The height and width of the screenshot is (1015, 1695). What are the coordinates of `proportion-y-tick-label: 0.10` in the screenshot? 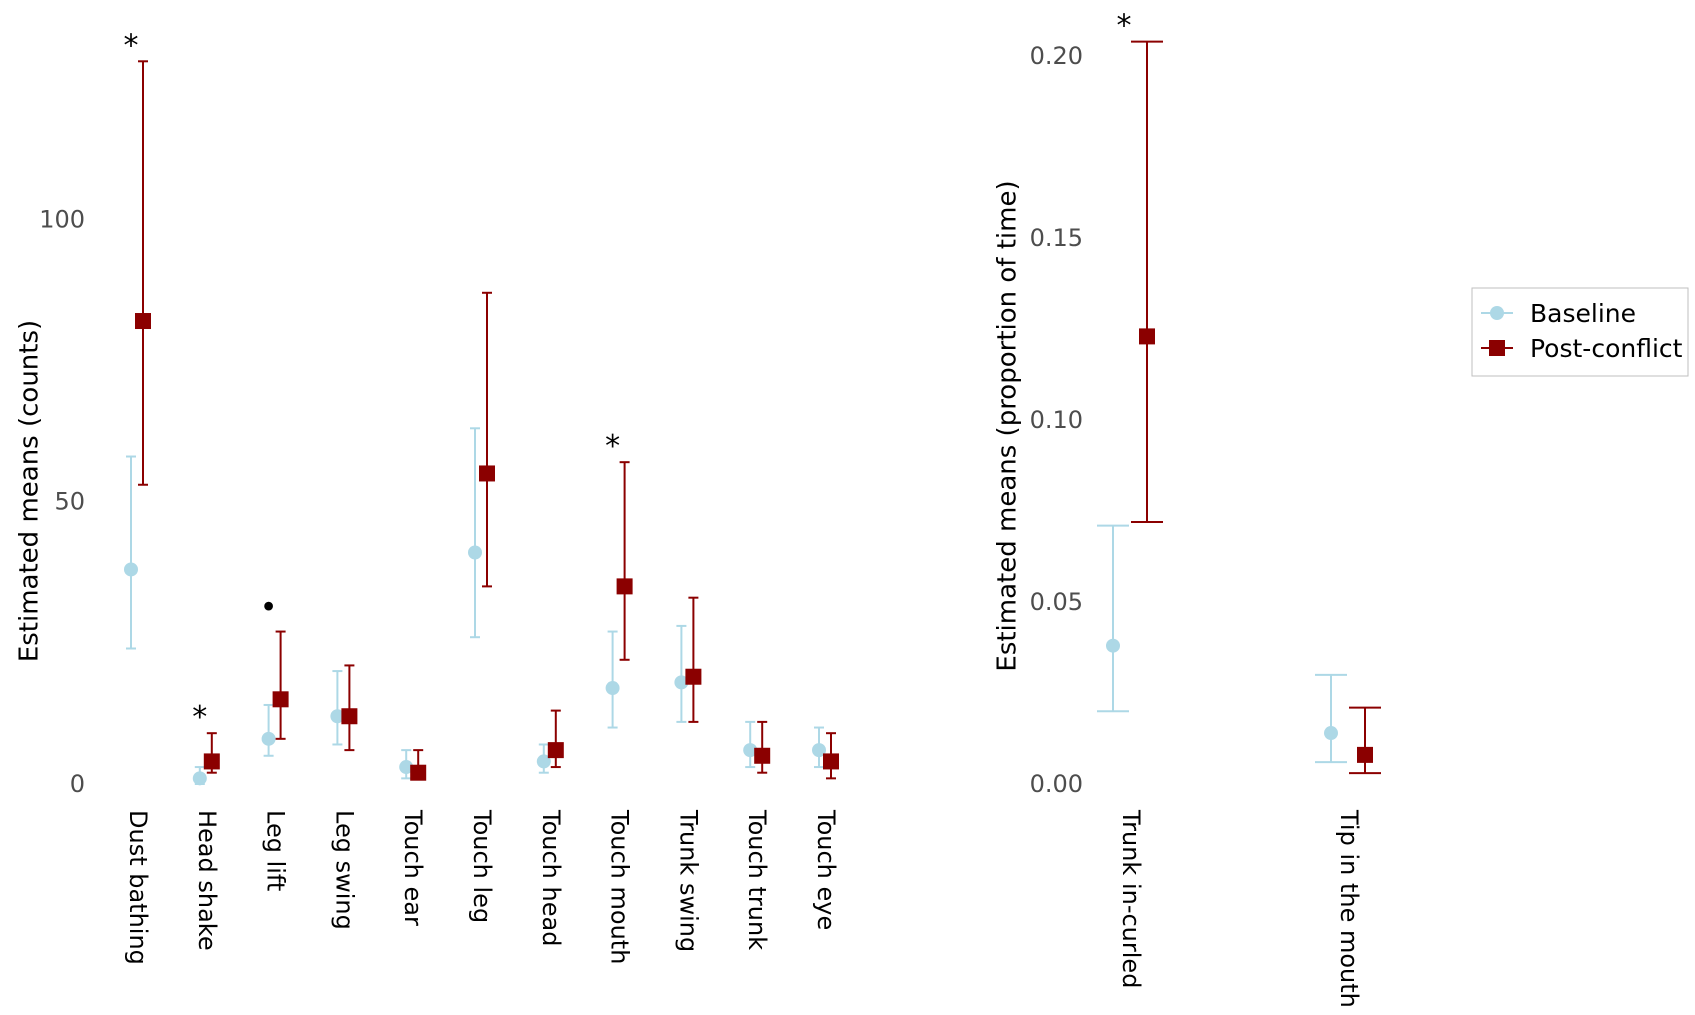 It's located at (1056, 420).